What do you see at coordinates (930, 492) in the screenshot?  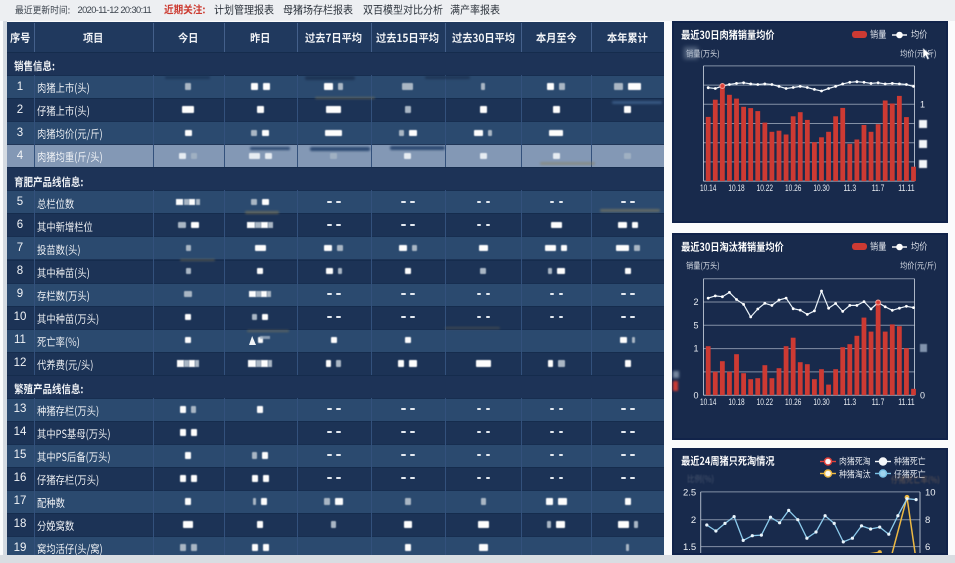 I see `svg-text: 10` at bounding box center [930, 492].